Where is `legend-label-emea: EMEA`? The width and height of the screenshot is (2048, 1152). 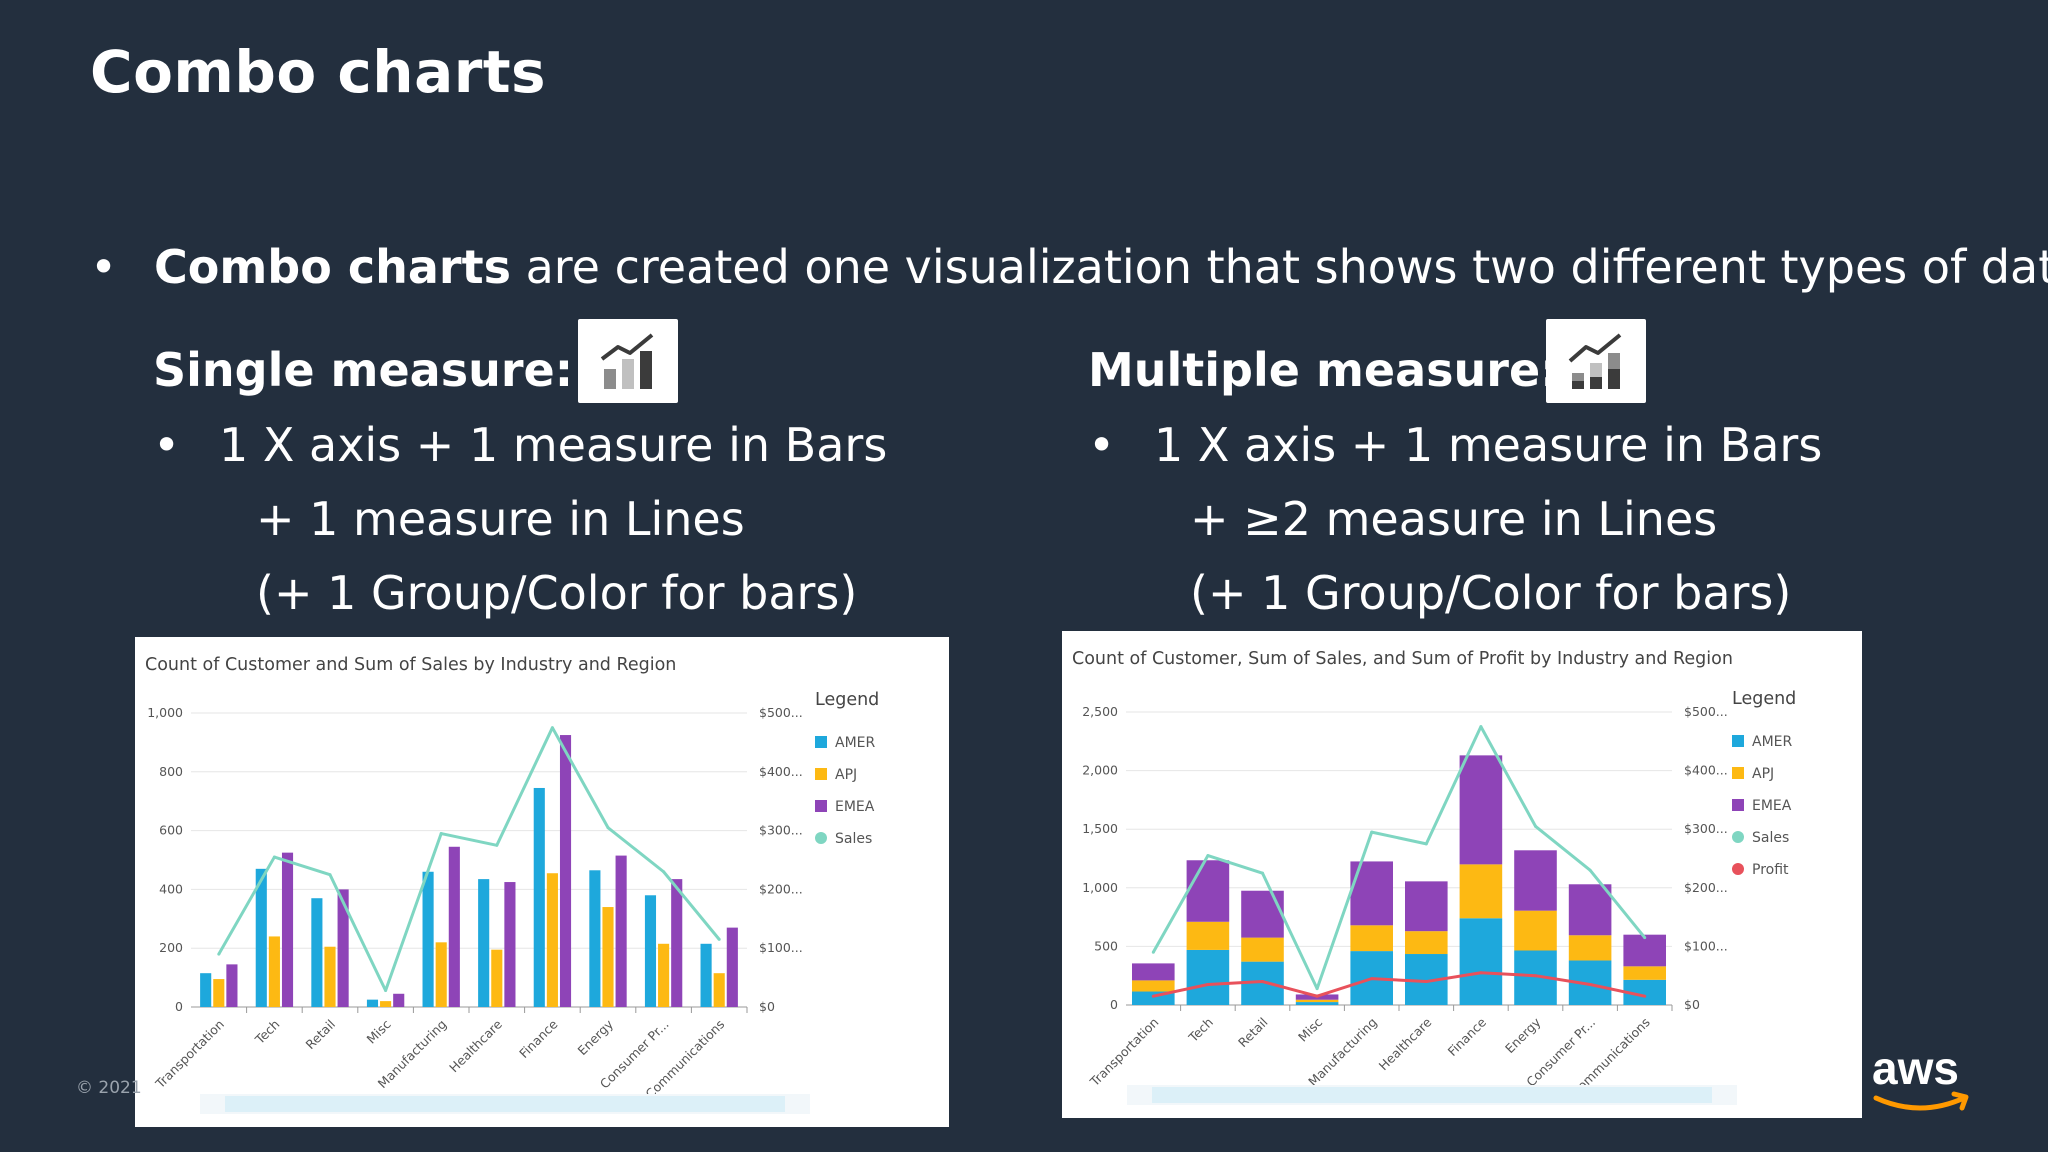 legend-label-emea: EMEA is located at coordinates (855, 807).